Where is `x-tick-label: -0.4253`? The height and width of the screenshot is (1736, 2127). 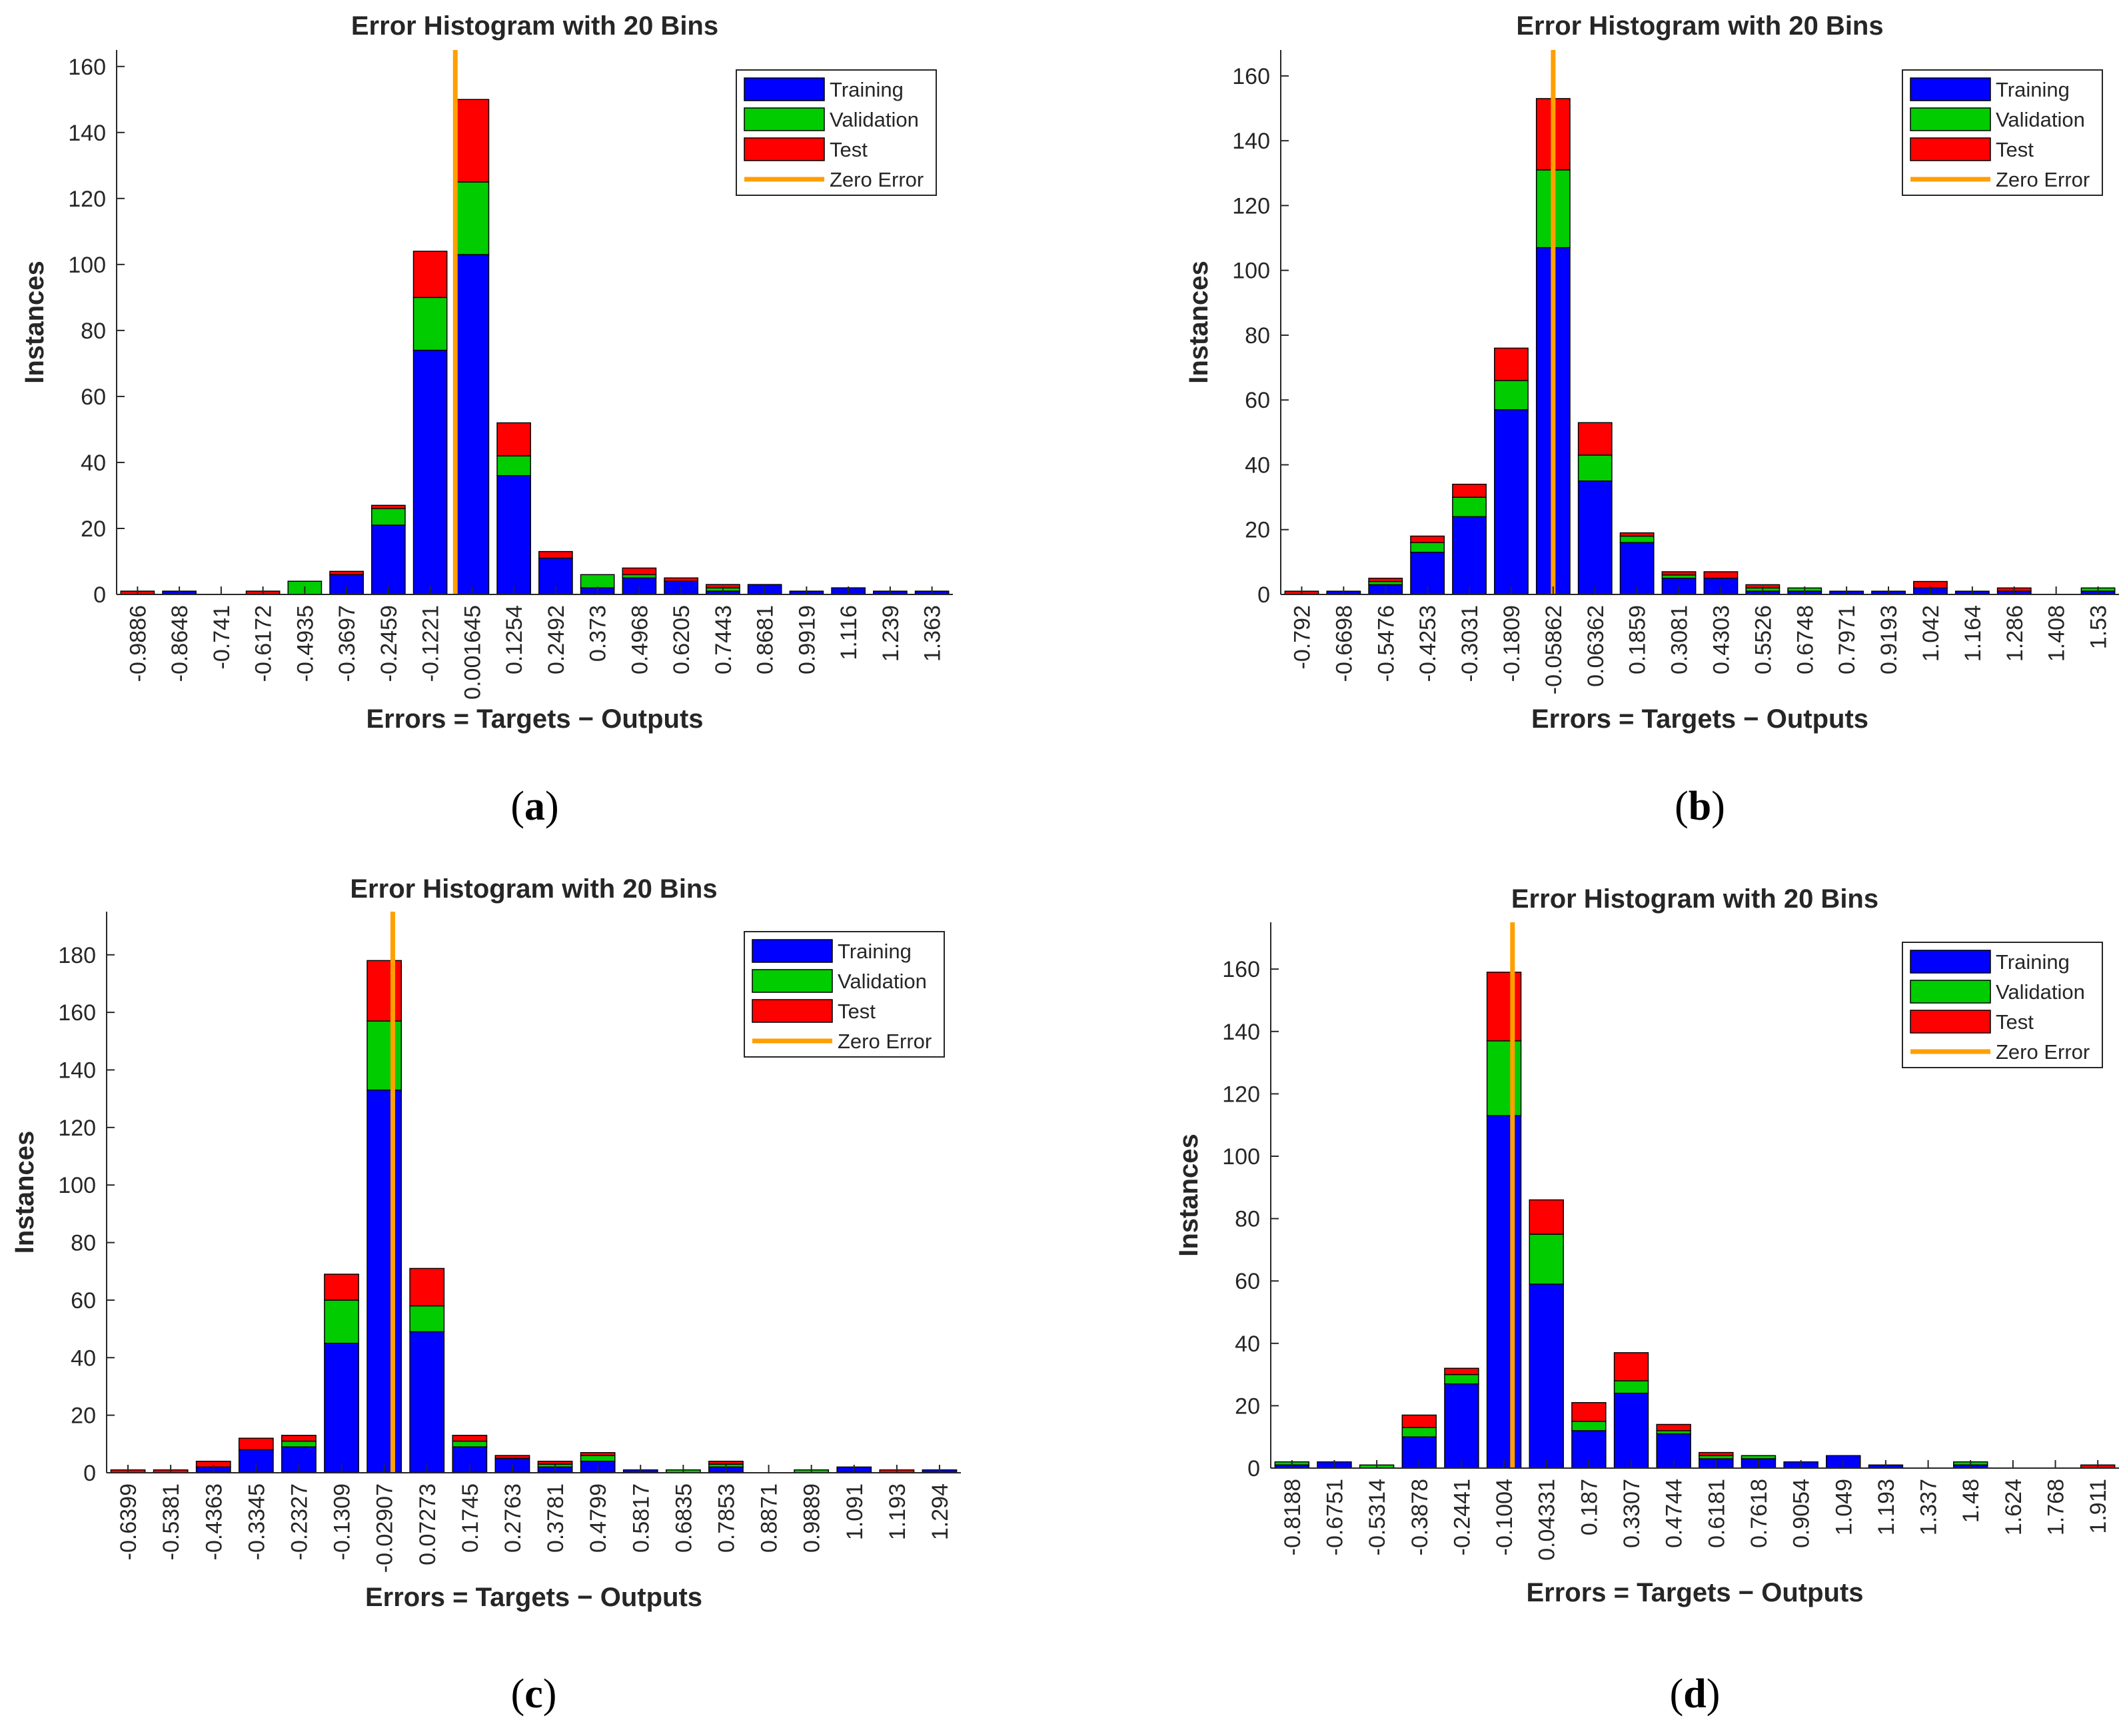 x-tick-label: -0.4253 is located at coordinates (1428, 643).